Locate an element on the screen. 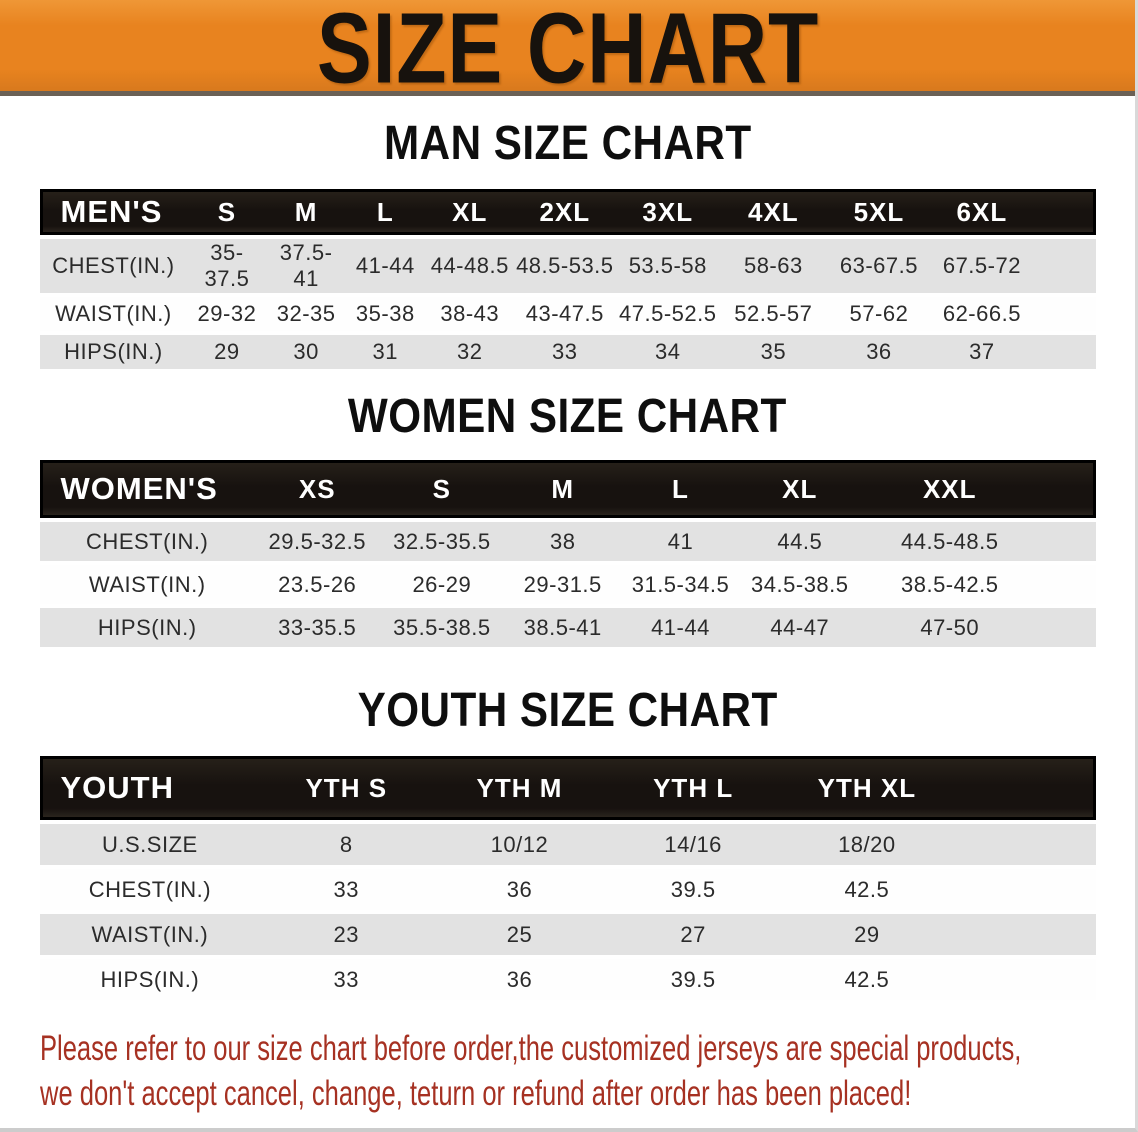 This screenshot has width=1138, height=1132. men-size-column-header: 5XL is located at coordinates (879, 212).